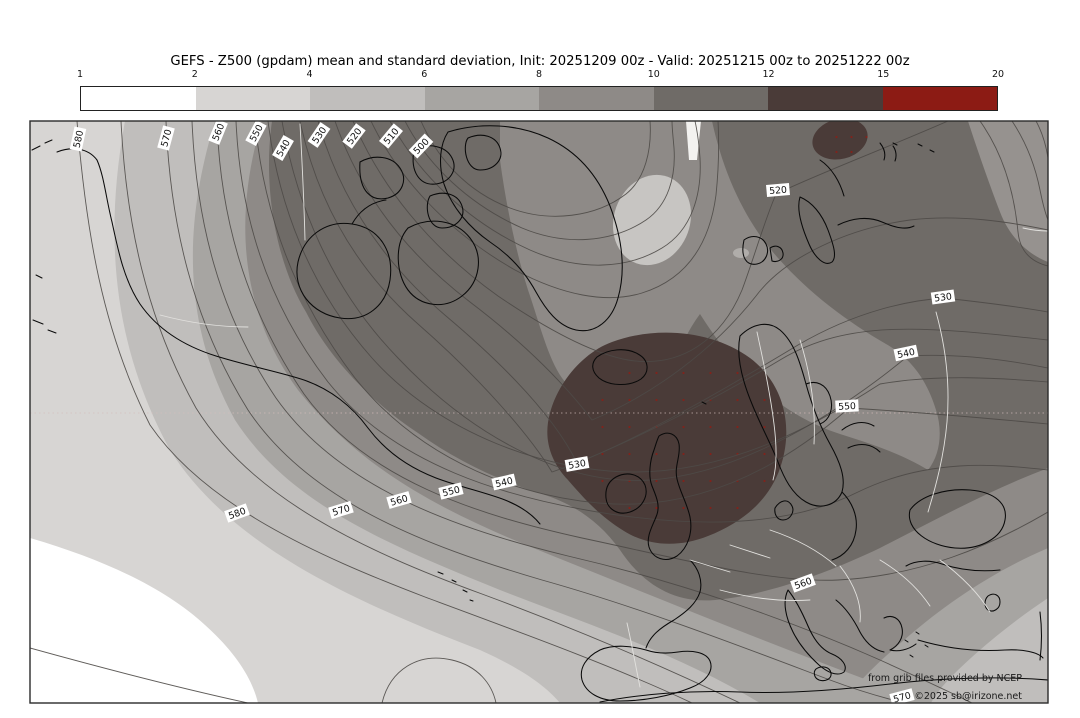 Image resolution: width=1080 pixels, height=718 pixels. I want to click on coastline-adriatic-balkans, so click(860, 626).